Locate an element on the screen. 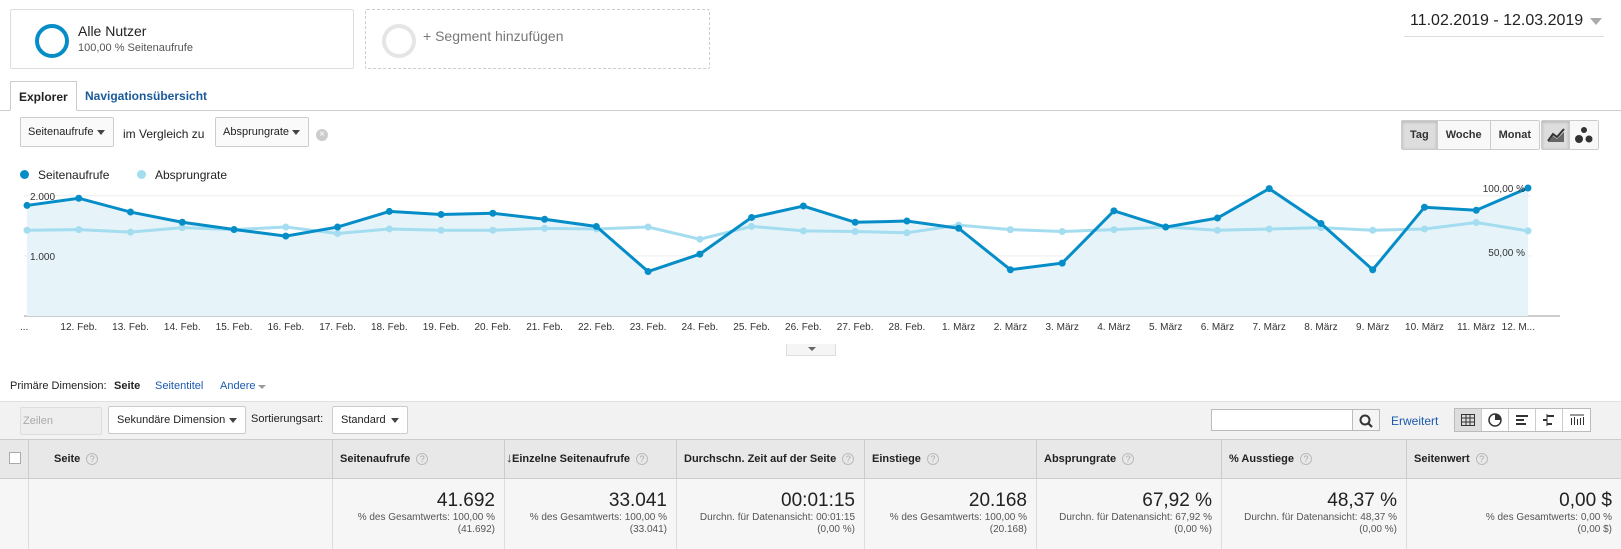 Image resolution: width=1621 pixels, height=549 pixels. segment-title: Alle Nutzer is located at coordinates (112, 31).